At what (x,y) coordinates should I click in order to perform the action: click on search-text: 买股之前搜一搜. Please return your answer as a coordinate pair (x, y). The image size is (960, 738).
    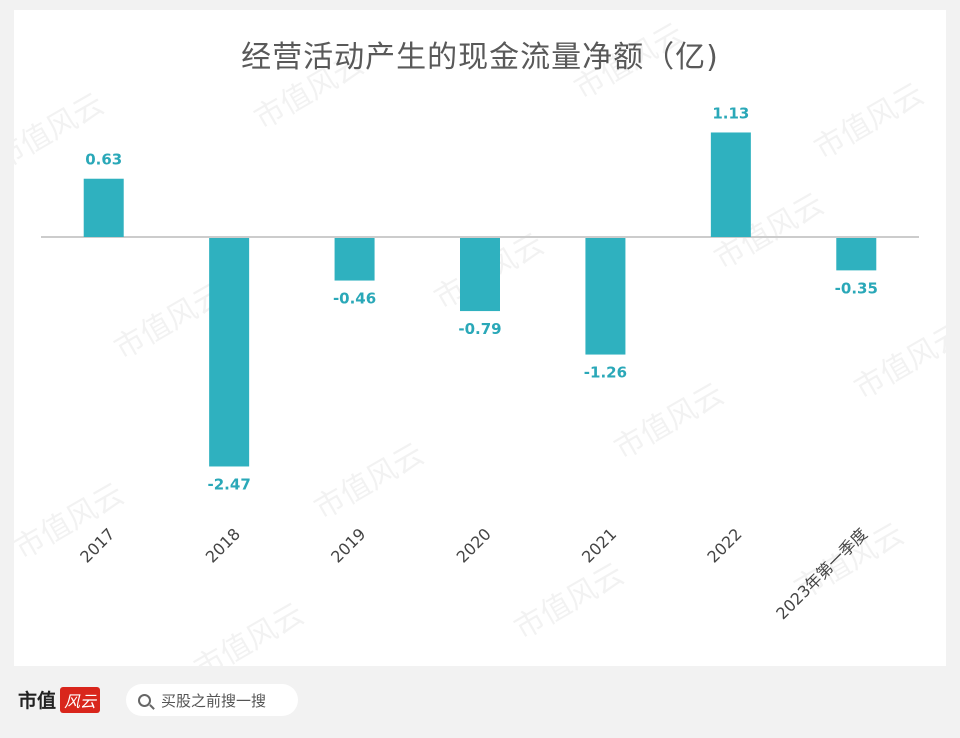
    Looking at the image, I should click on (214, 700).